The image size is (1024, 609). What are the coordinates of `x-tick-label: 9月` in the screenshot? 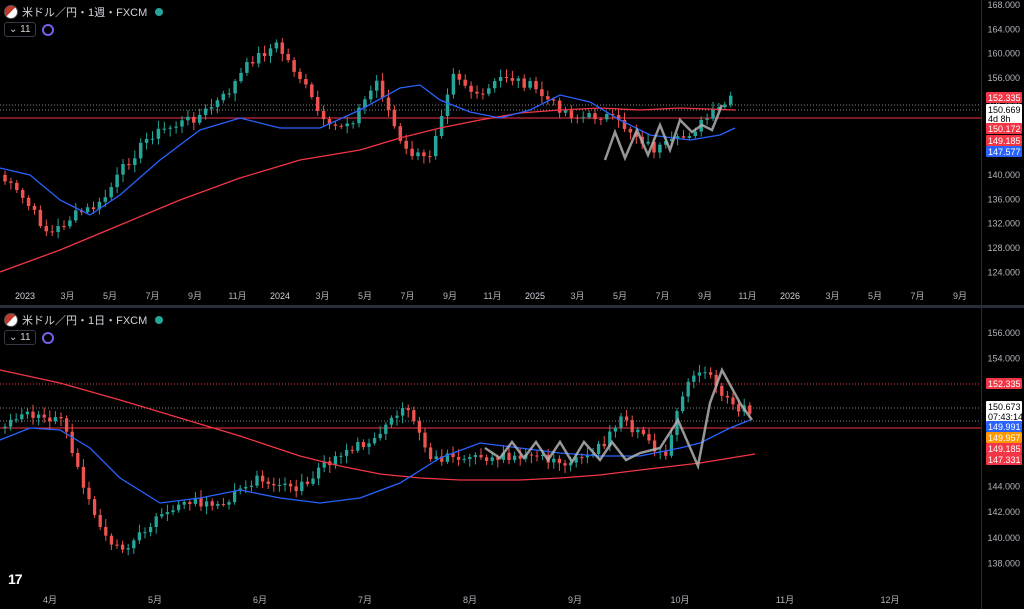 It's located at (575, 600).